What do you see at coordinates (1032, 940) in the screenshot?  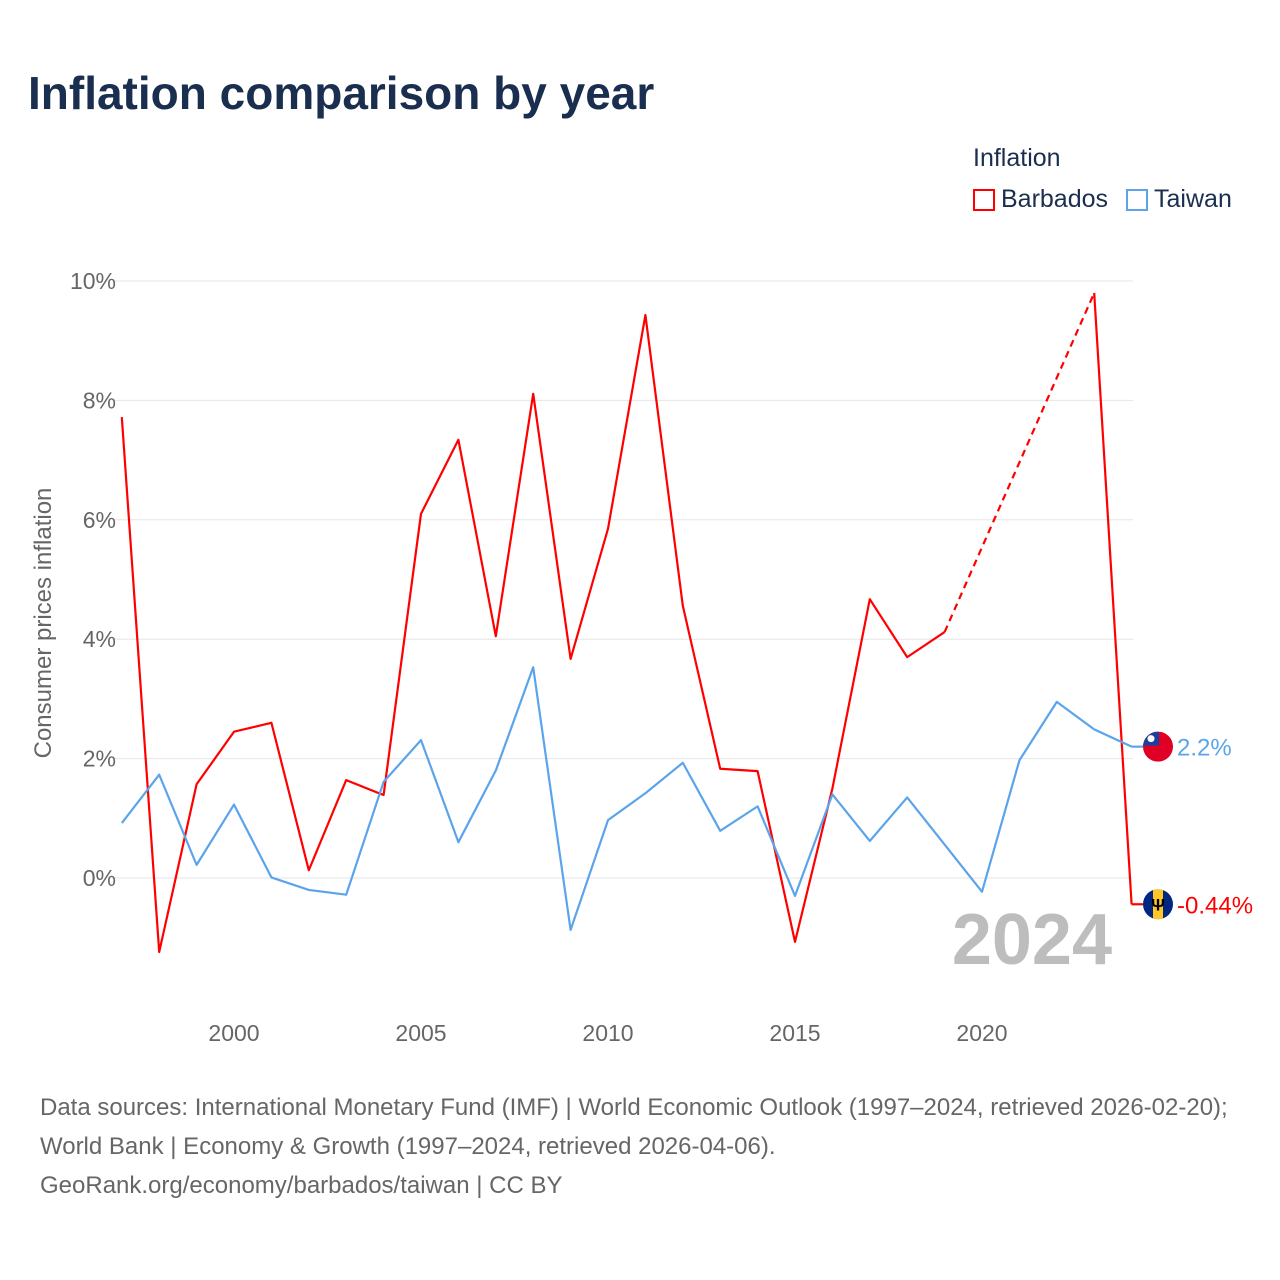 I see `year-label: 2024` at bounding box center [1032, 940].